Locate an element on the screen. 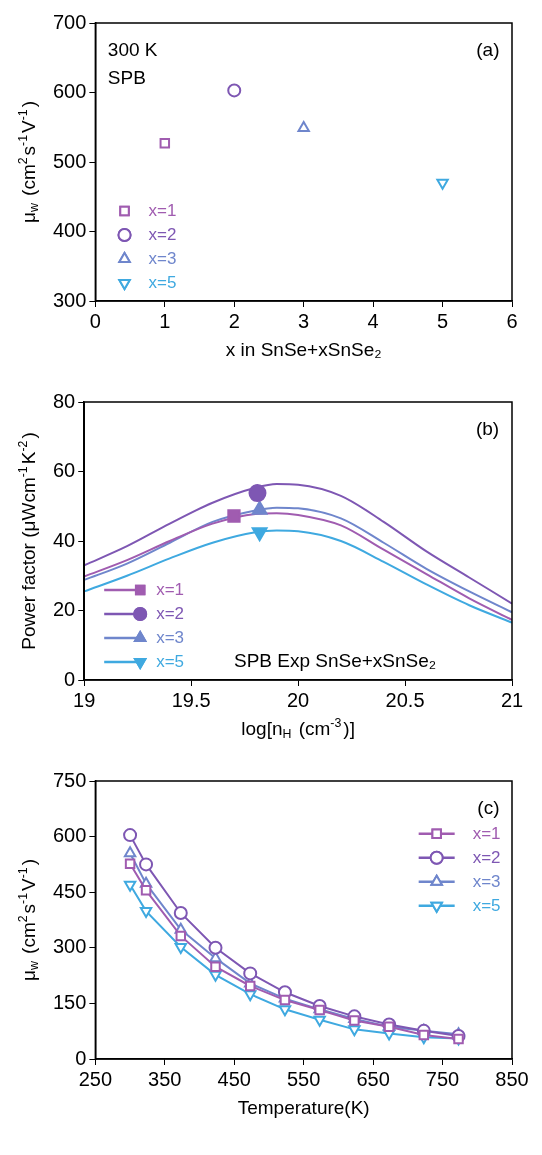 This screenshot has height=1155, width=542. y-tick-label: 450 is located at coordinates (69, 890).